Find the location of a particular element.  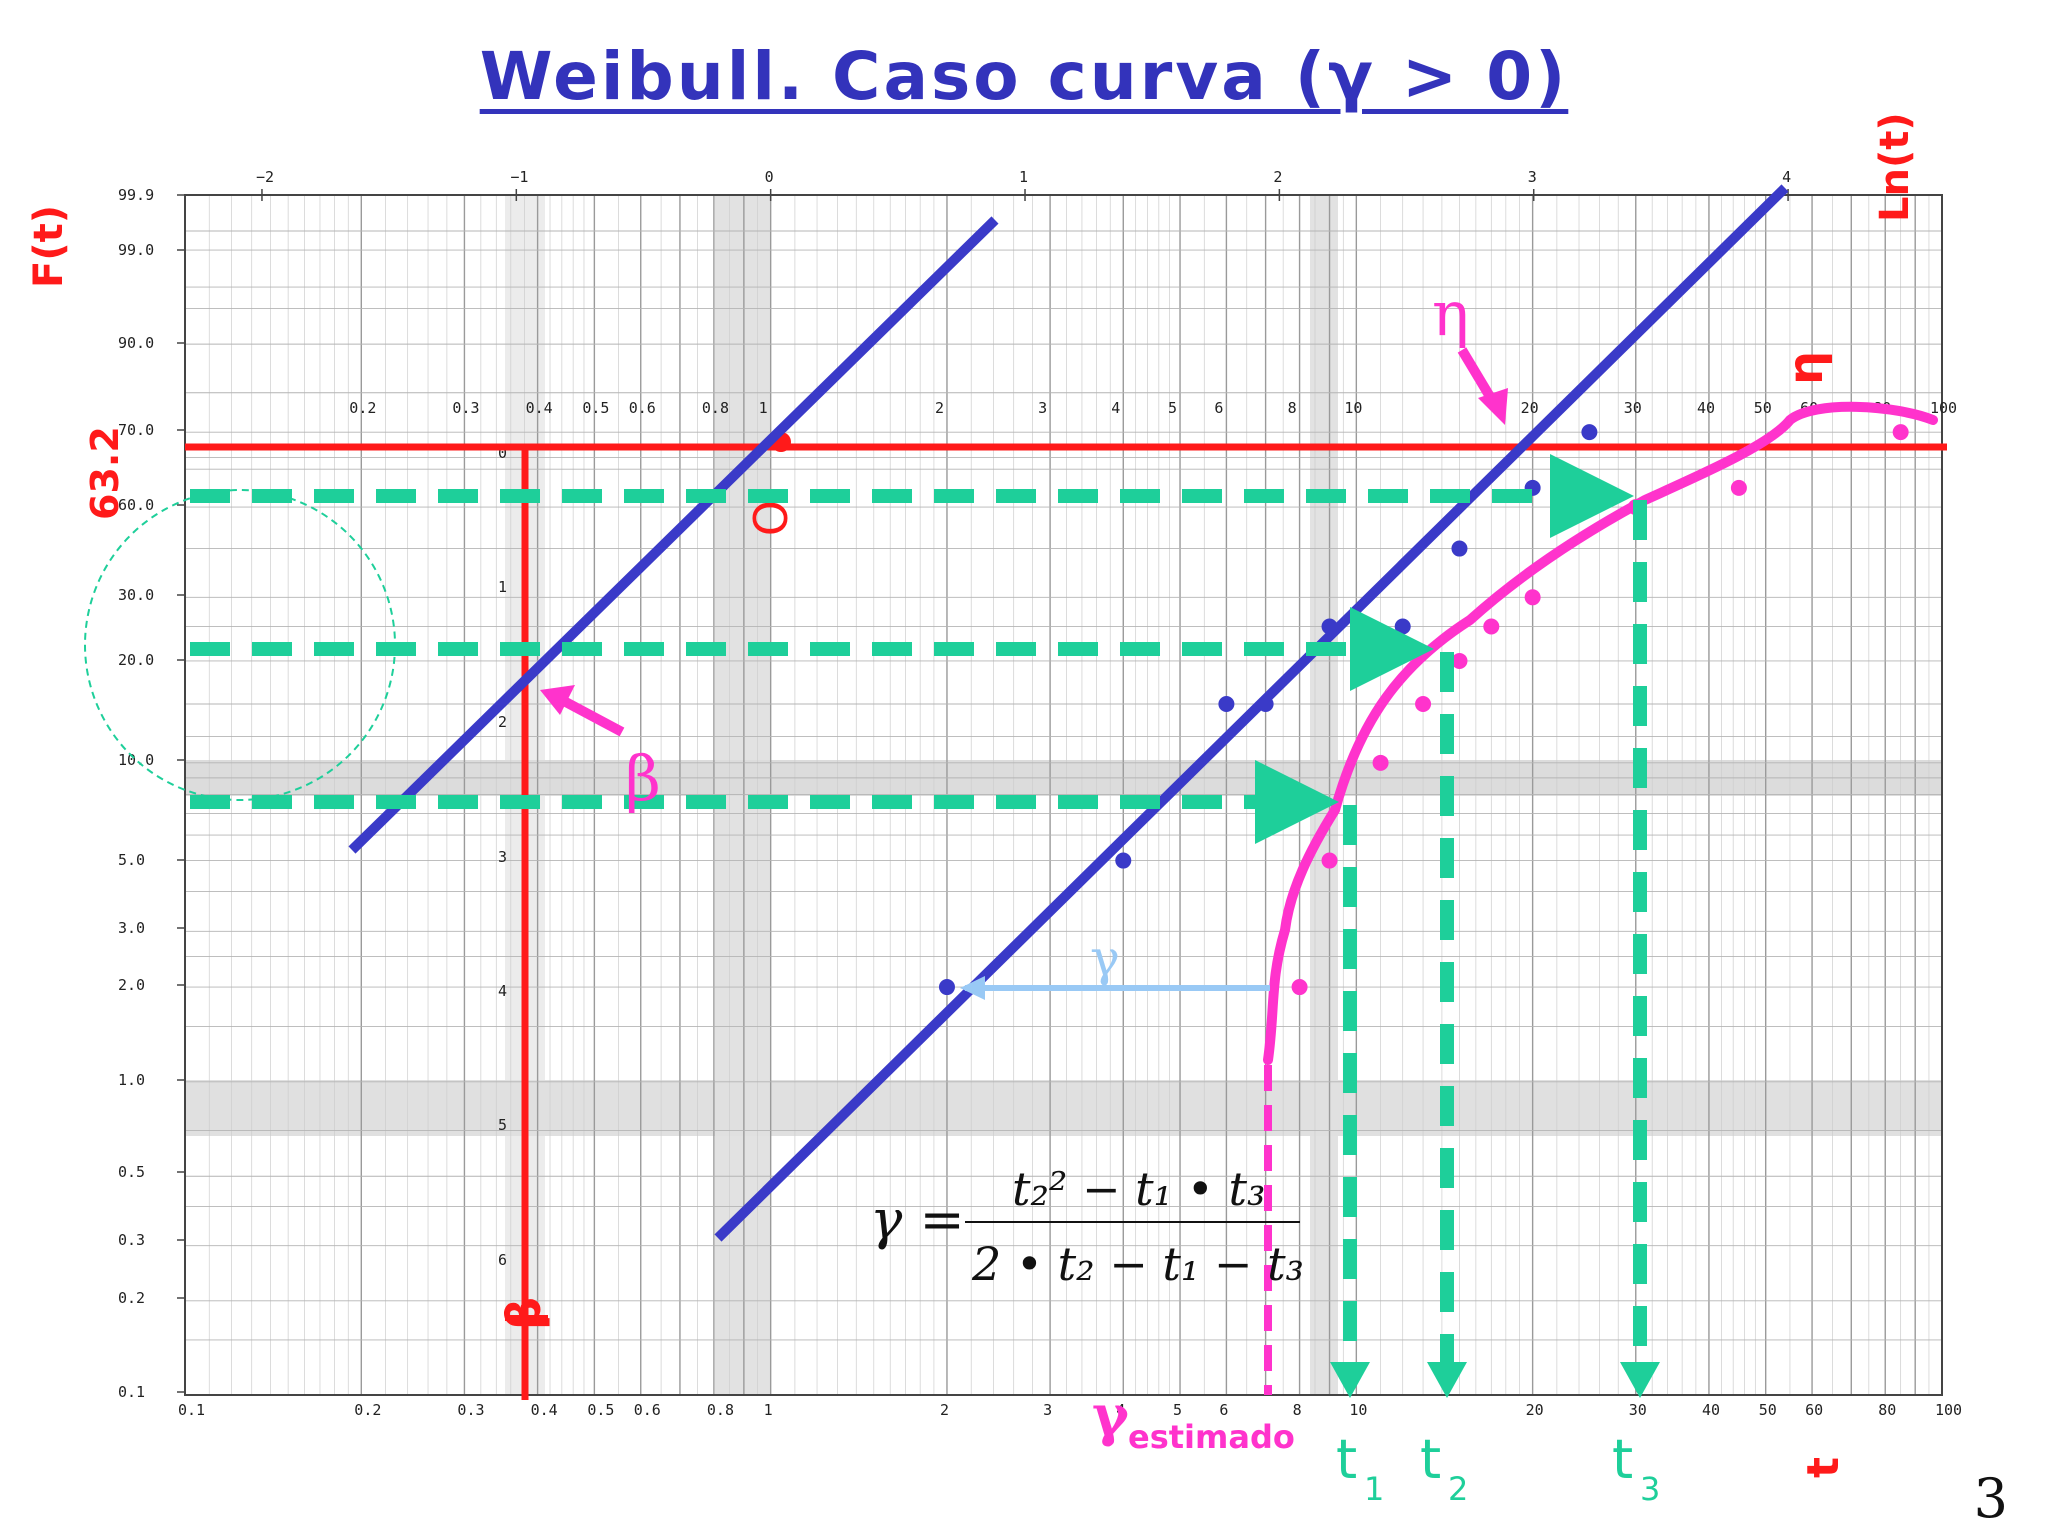

ln-tick-label: 3 is located at coordinates (1532, 177).